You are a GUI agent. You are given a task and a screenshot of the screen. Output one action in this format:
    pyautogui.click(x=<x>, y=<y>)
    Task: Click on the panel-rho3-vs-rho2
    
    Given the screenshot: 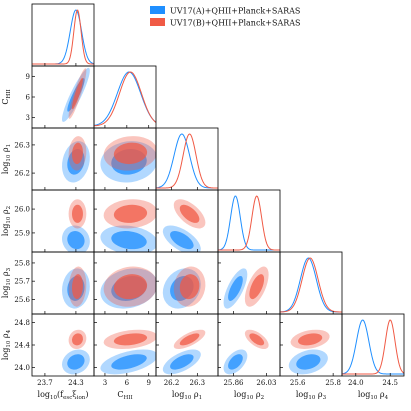 What is the action you would take?
    pyautogui.click(x=249, y=283)
    